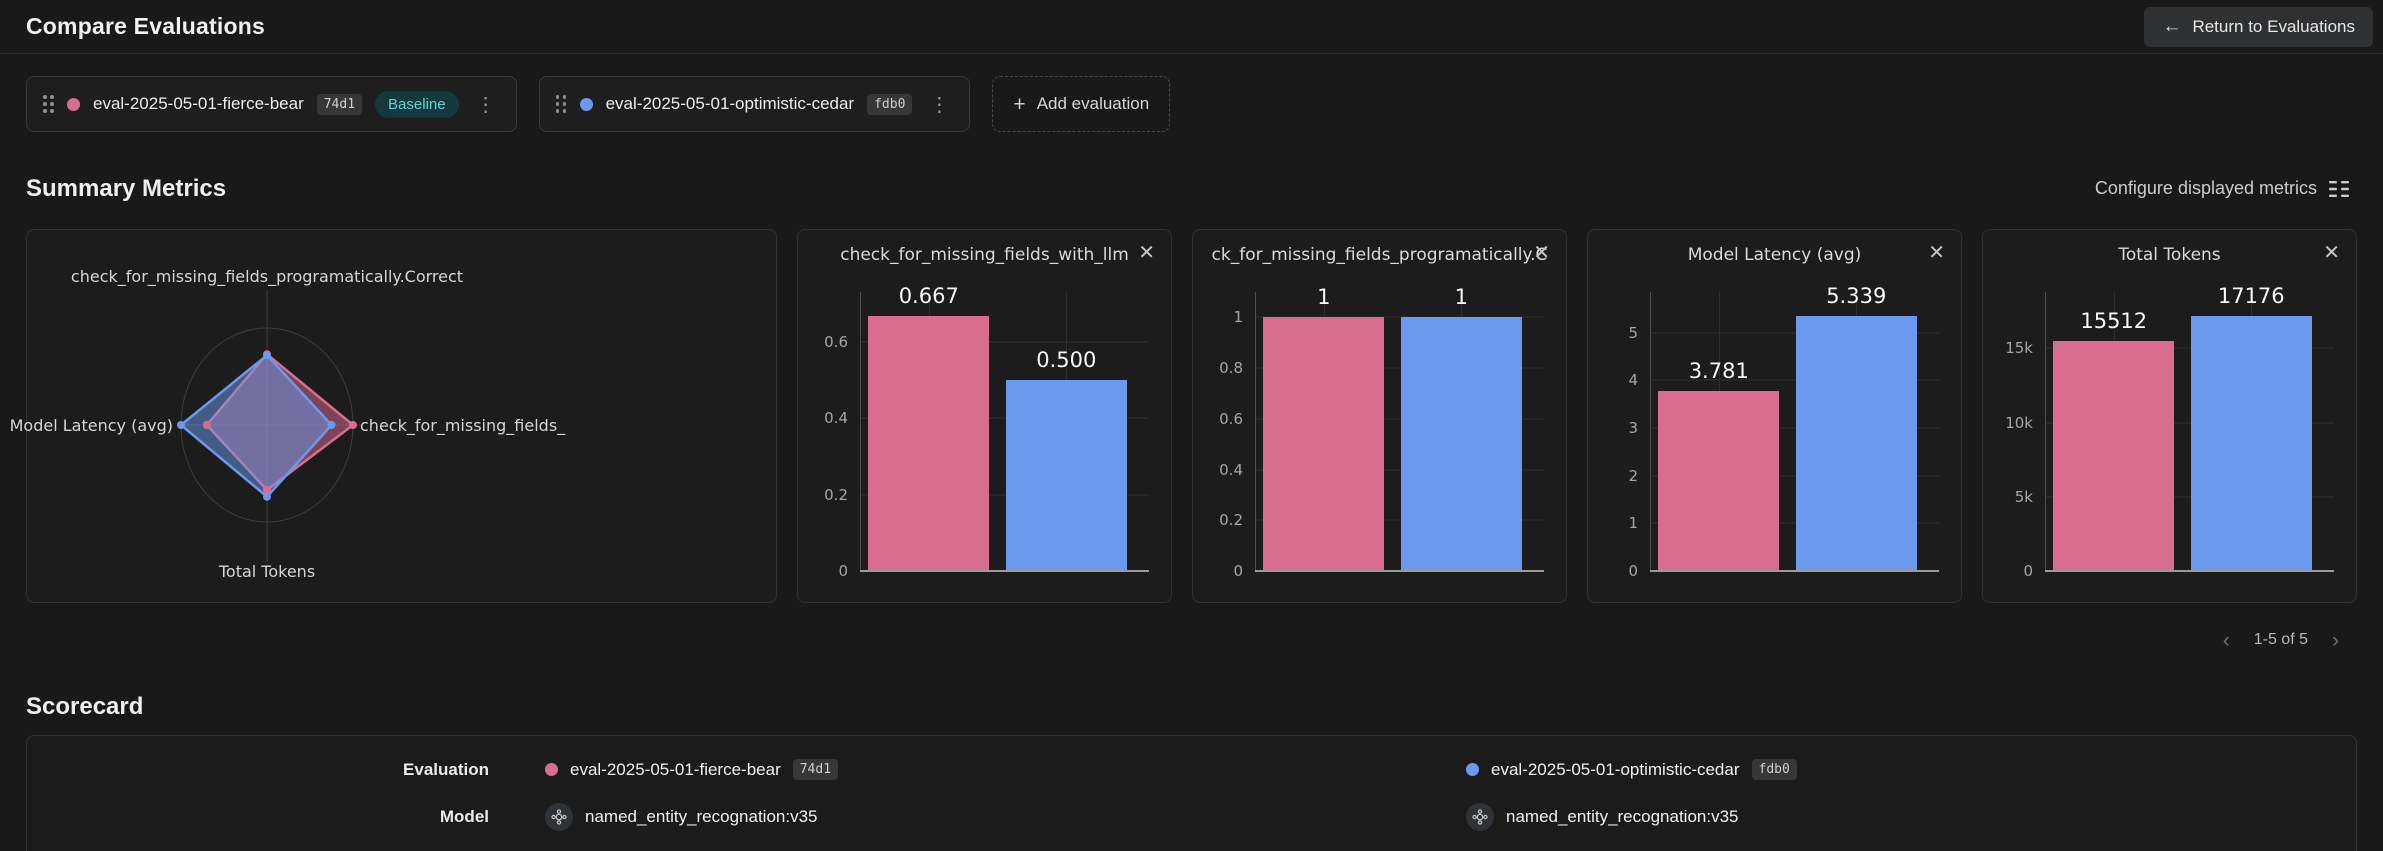 Image resolution: width=2383 pixels, height=851 pixels. I want to click on bar-chart: 0 0.2 0.4 0.6 0.8 1 1 1, so click(1381, 432).